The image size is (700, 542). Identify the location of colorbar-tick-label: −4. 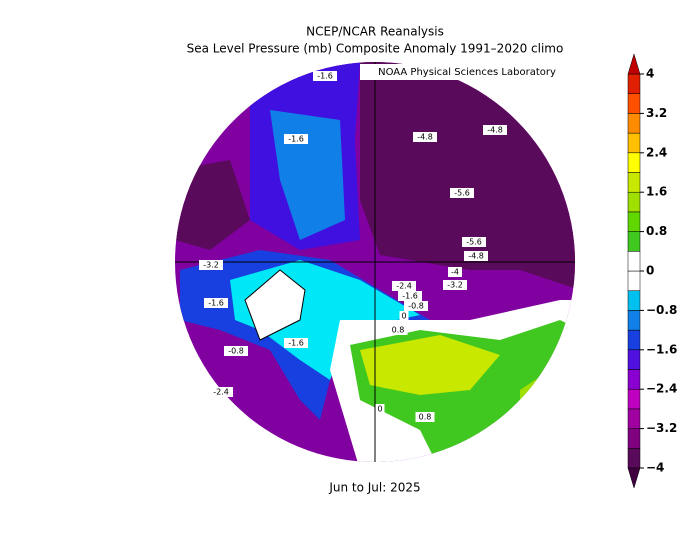
(655, 468).